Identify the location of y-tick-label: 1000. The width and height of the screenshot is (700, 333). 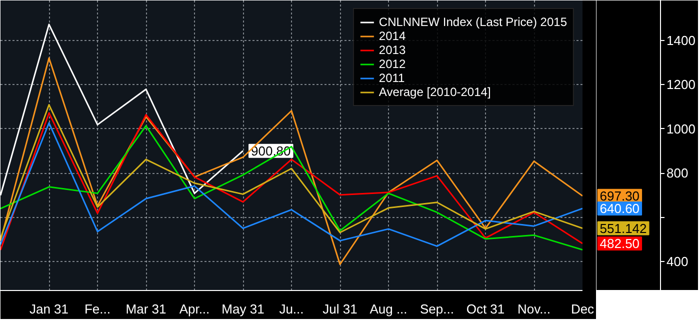
(681, 128).